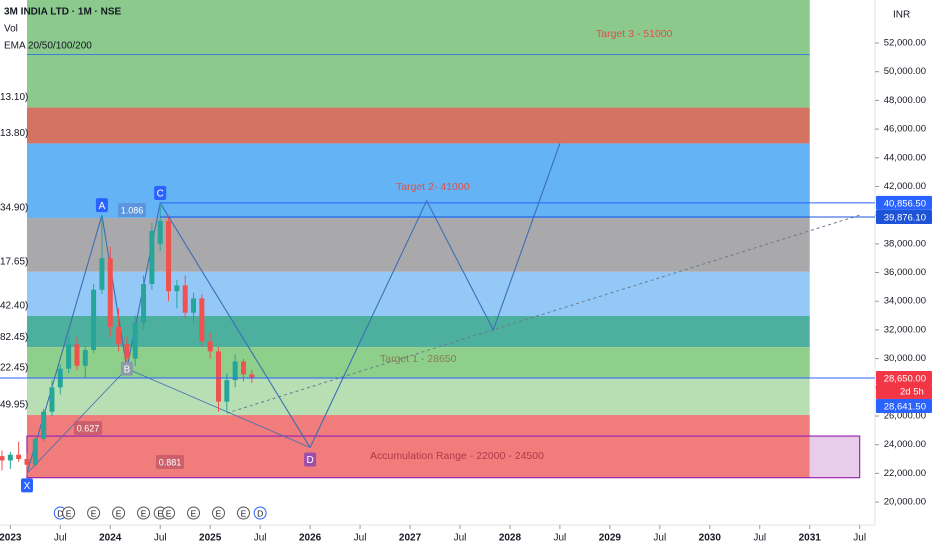  I want to click on fib-label: 13.80), so click(14, 133).